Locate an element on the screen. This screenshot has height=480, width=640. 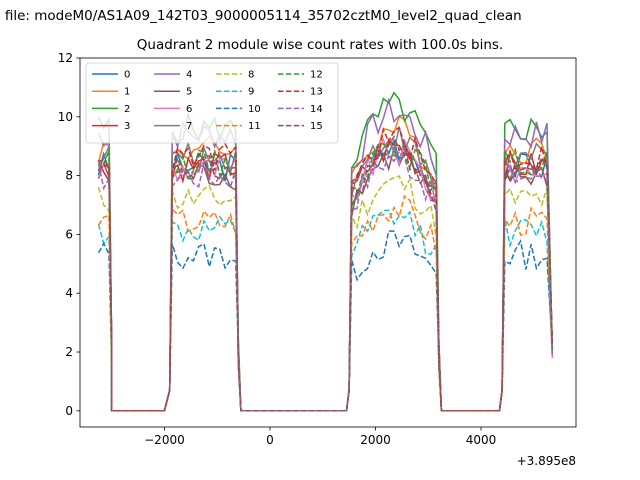
x-tick-label: 4000 is located at coordinates (481, 440).